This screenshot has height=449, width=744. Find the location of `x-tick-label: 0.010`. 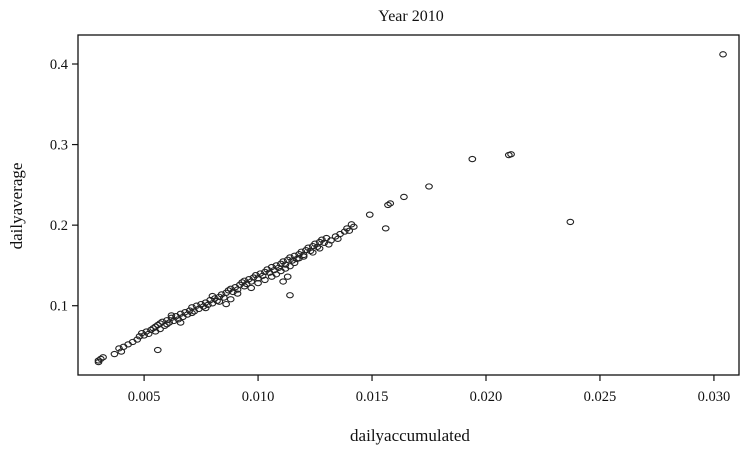

x-tick-label: 0.010 is located at coordinates (258, 397).